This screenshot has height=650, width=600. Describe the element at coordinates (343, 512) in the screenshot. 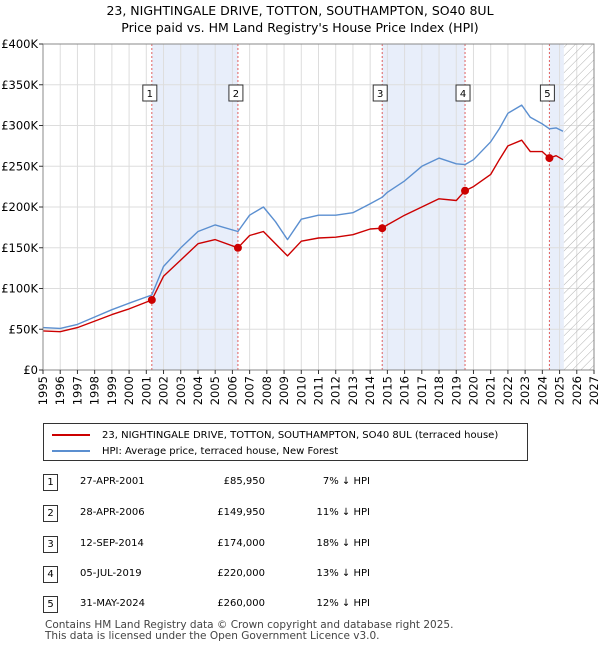

I see `sale-hpi-diff: 11% ↓ HPI` at that location.